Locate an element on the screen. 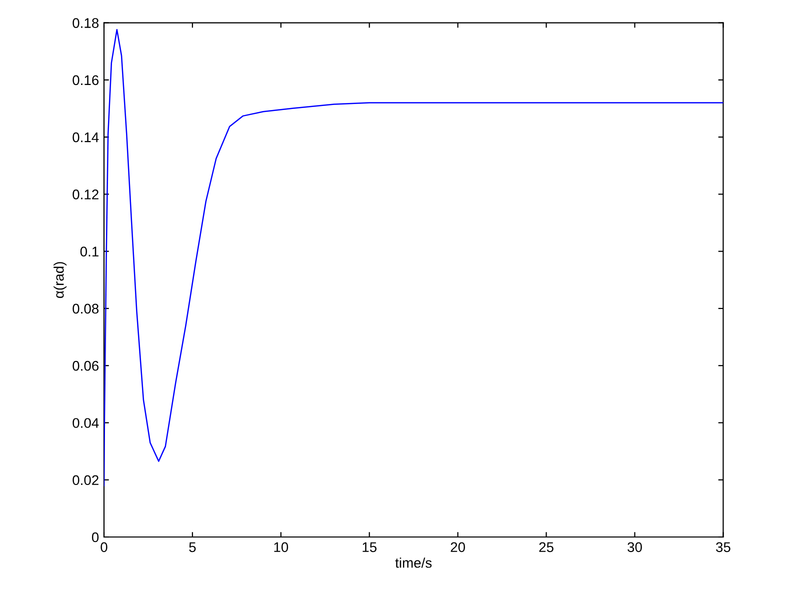  x-tick-label: 30 is located at coordinates (635, 547).